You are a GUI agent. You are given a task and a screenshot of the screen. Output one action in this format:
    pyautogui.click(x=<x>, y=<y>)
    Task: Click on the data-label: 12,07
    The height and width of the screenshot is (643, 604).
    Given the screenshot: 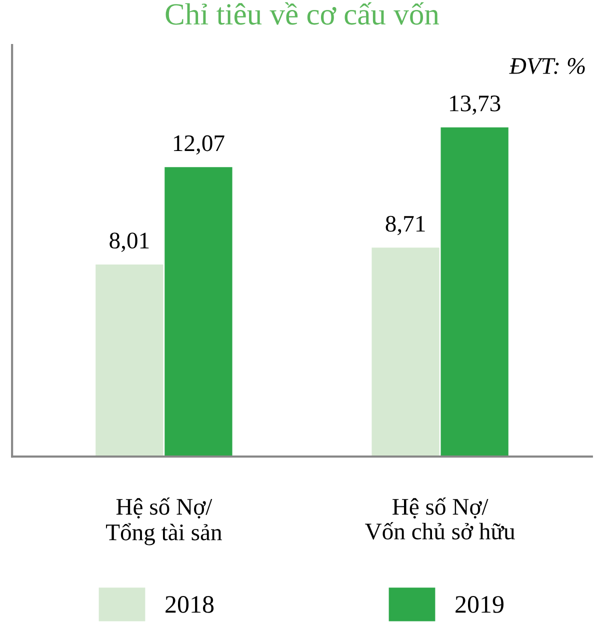 What is the action you would take?
    pyautogui.click(x=199, y=145)
    